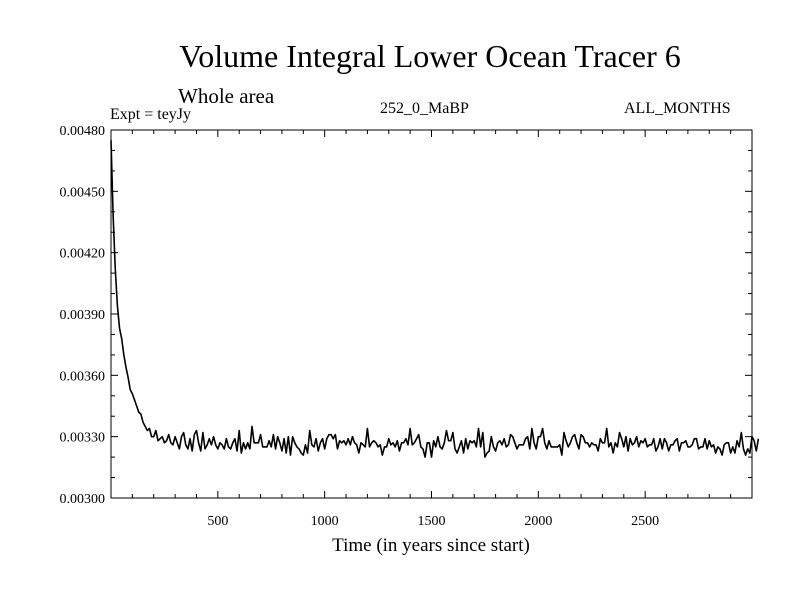  I want to click on chart-subtitle: Whole area, so click(226, 96).